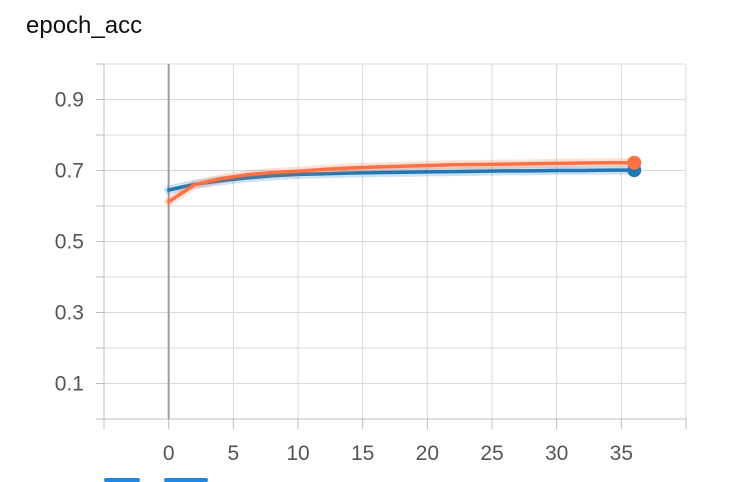 This screenshot has height=482, width=736. What do you see at coordinates (69, 313) in the screenshot?
I see `y-tick-label: 0.3` at bounding box center [69, 313].